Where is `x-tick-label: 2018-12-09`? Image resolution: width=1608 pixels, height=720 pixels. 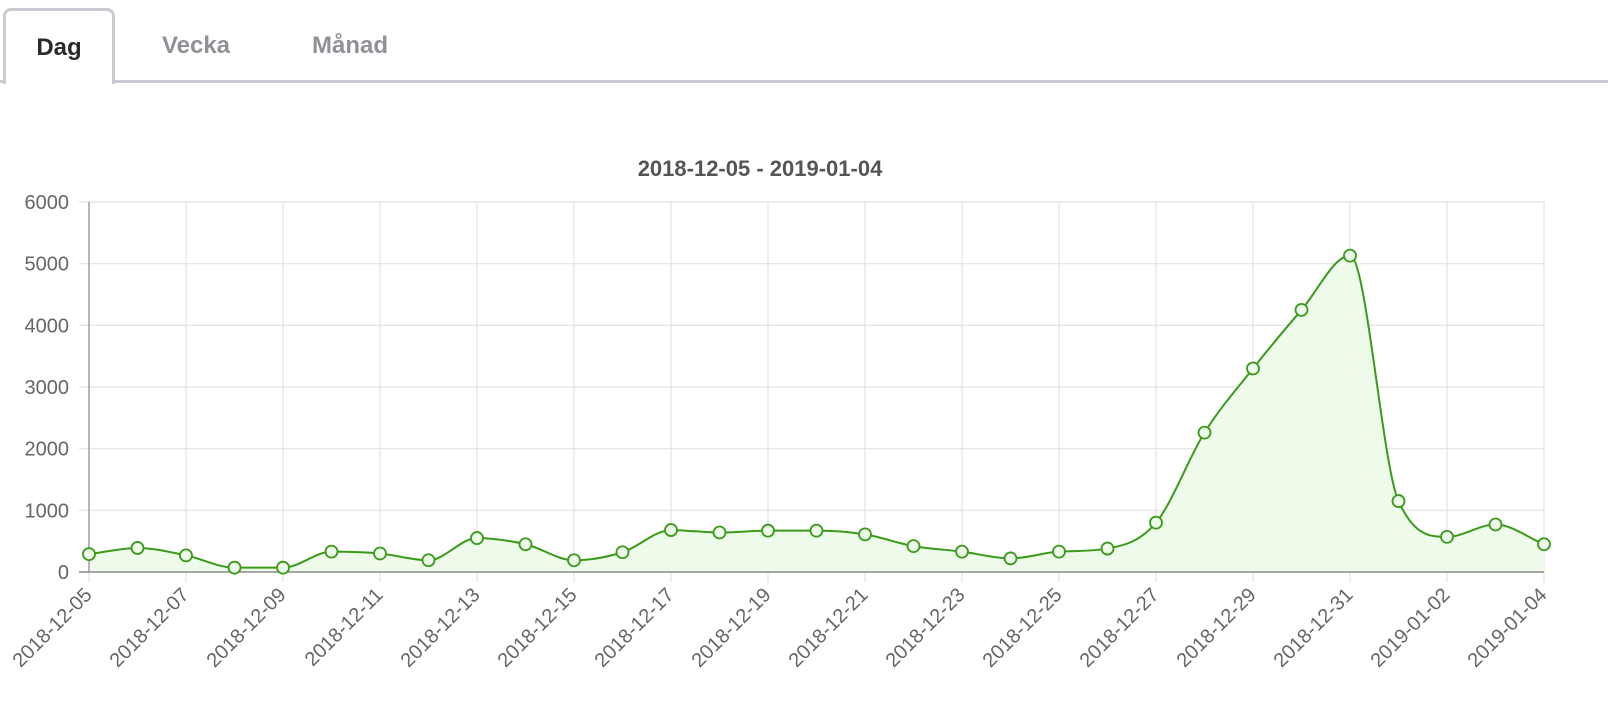
x-tick-label: 2018-12-09 is located at coordinates (247, 628).